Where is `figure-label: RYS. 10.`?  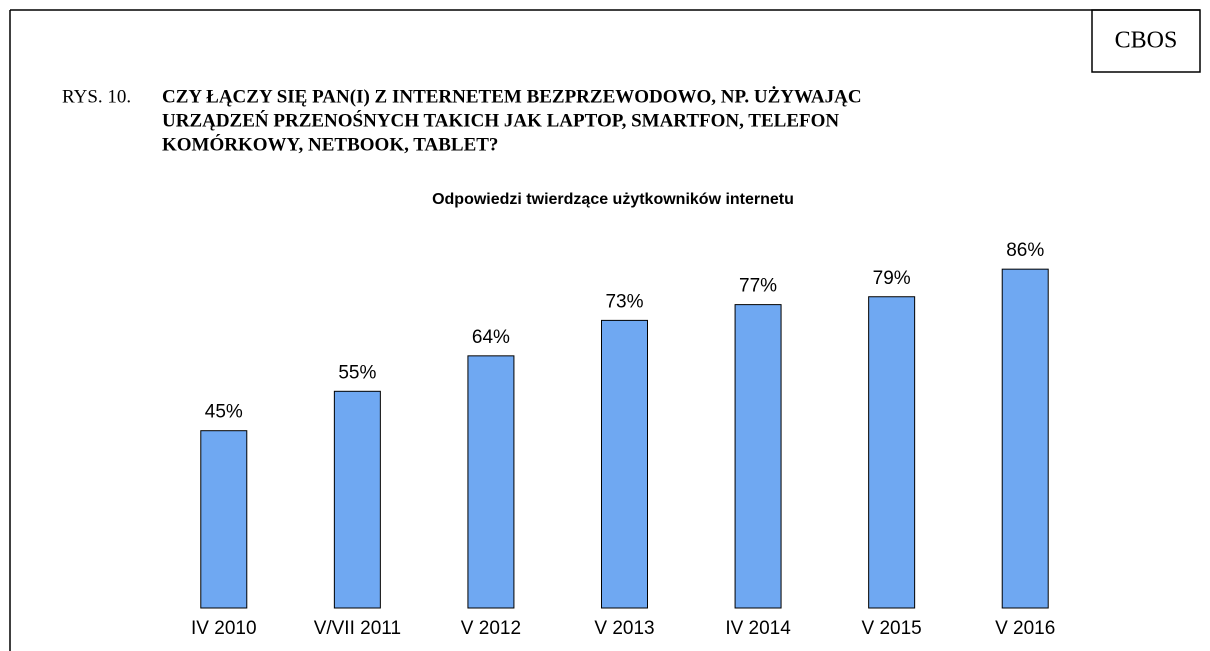
figure-label: RYS. 10. is located at coordinates (96, 96).